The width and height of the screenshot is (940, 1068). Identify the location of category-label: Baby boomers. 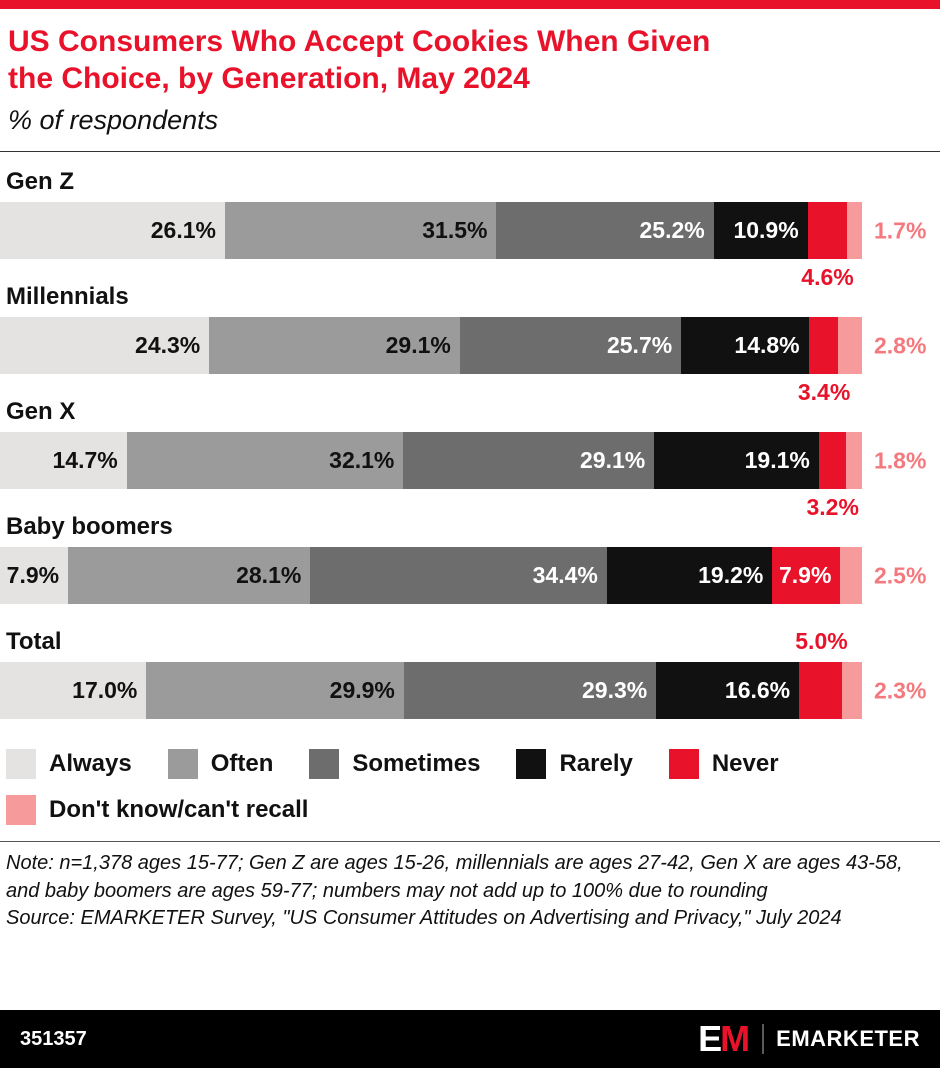
(89, 527).